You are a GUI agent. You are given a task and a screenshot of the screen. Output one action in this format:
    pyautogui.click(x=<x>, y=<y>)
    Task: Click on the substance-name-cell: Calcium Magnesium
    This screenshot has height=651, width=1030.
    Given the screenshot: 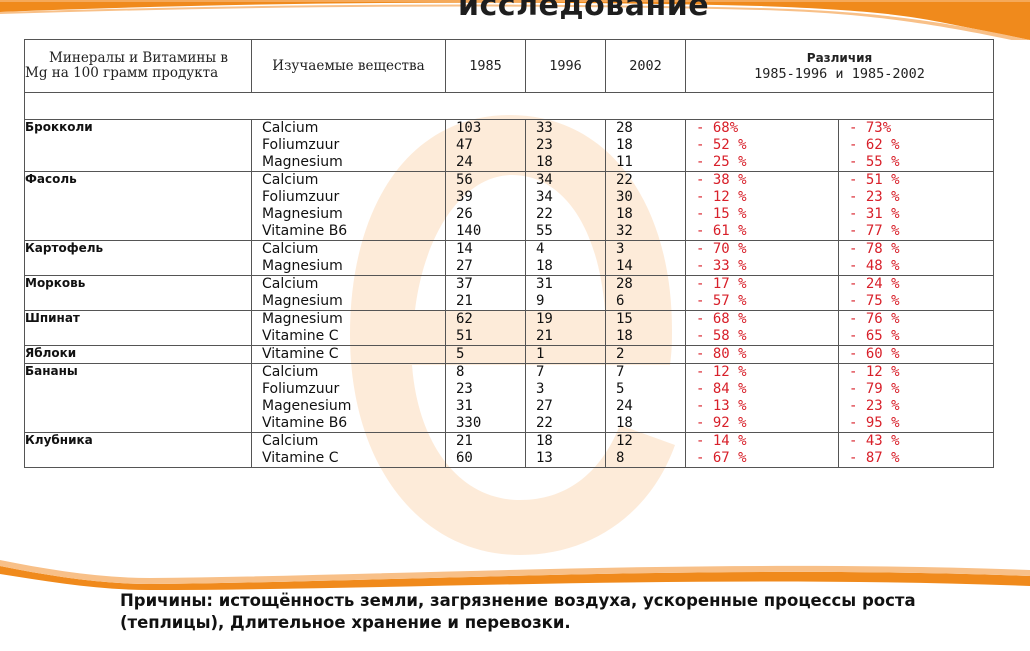 What is the action you would take?
    pyautogui.click(x=348, y=293)
    